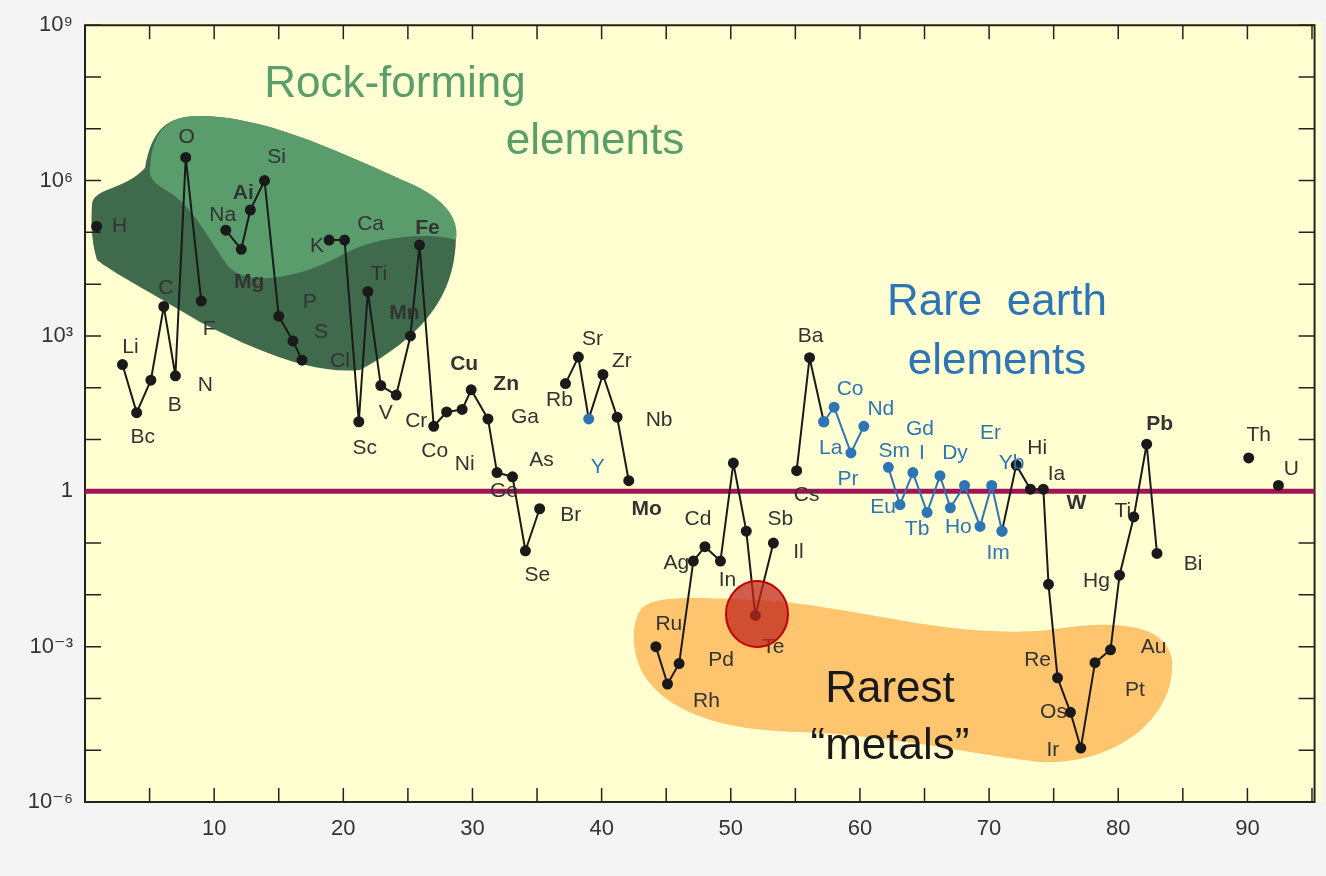 This screenshot has height=876, width=1326. What do you see at coordinates (890, 744) in the screenshot?
I see `annotation: “metals”` at bounding box center [890, 744].